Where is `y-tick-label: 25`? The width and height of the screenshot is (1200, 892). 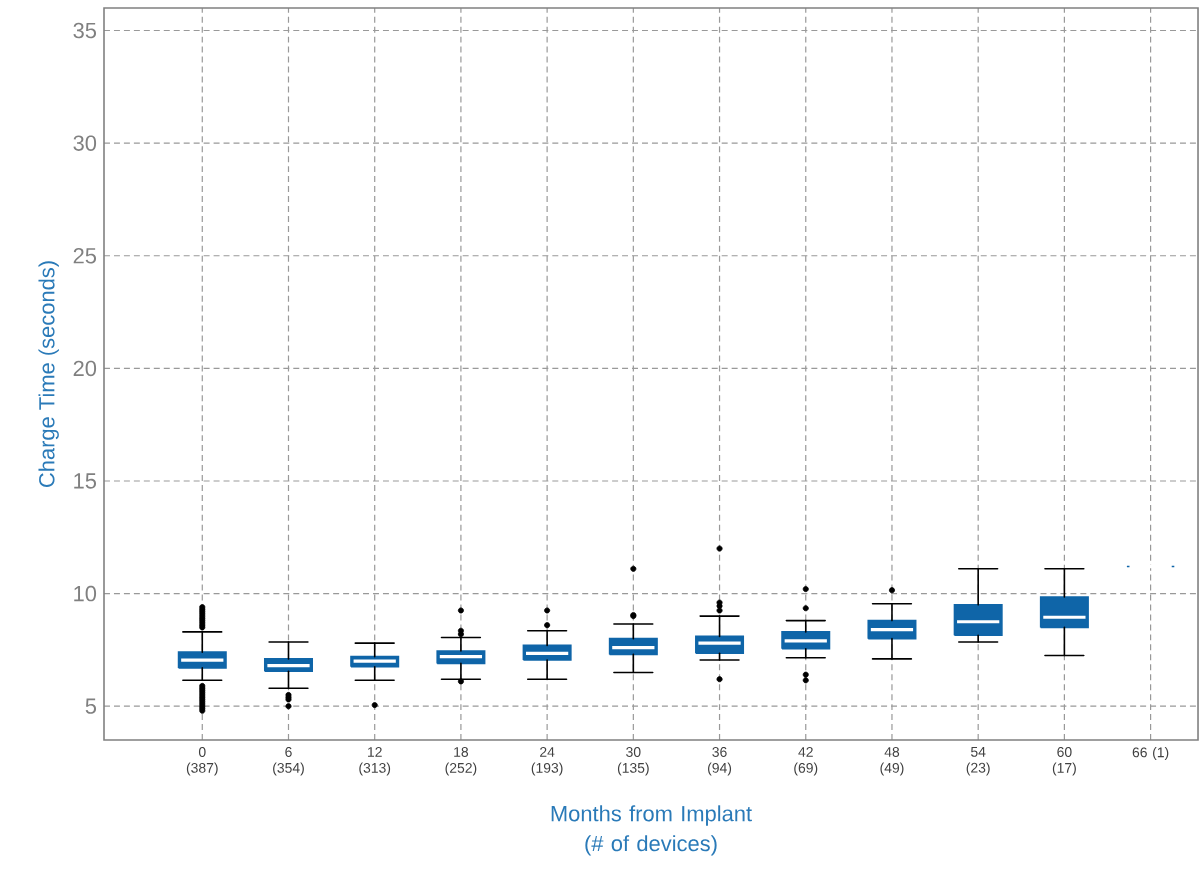
y-tick-label: 25 is located at coordinates (85, 256).